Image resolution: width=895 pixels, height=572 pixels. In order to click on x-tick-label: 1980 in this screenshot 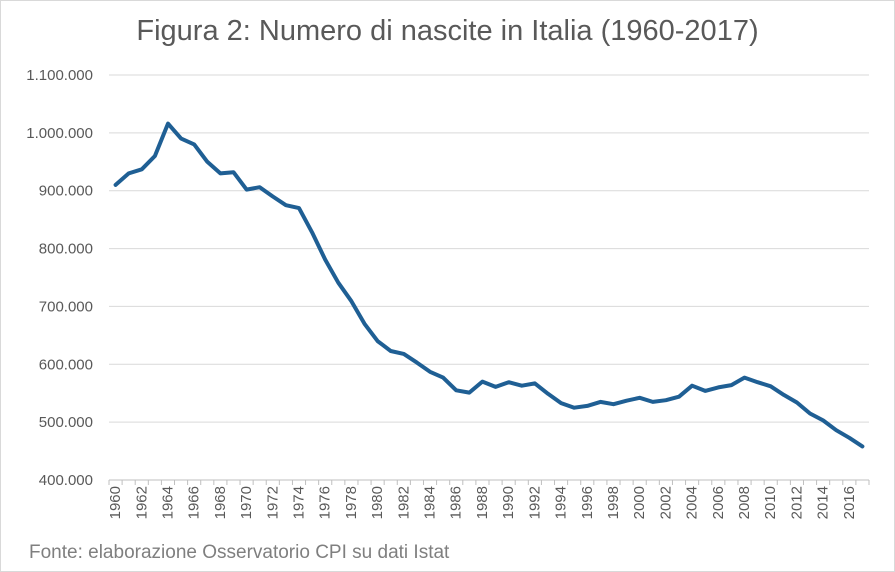, I will do `click(377, 502)`.